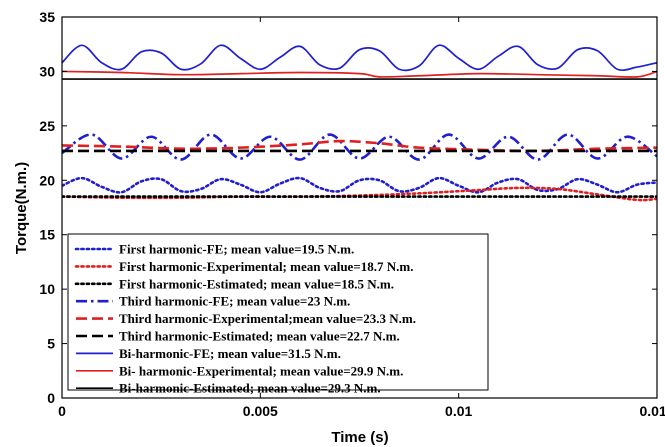 Image resolution: width=665 pixels, height=447 pixels. I want to click on x-tick-label: 0, so click(62, 411).